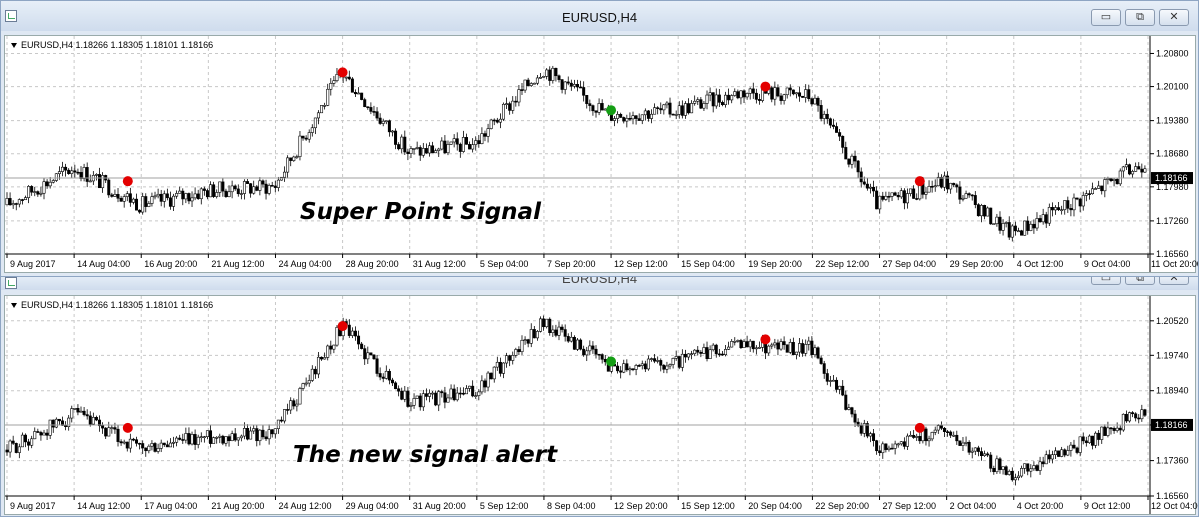 Image resolution: width=1199 pixels, height=517 pixels. What do you see at coordinates (1172, 53) in the screenshot?
I see `price-label: 1.20800` at bounding box center [1172, 53].